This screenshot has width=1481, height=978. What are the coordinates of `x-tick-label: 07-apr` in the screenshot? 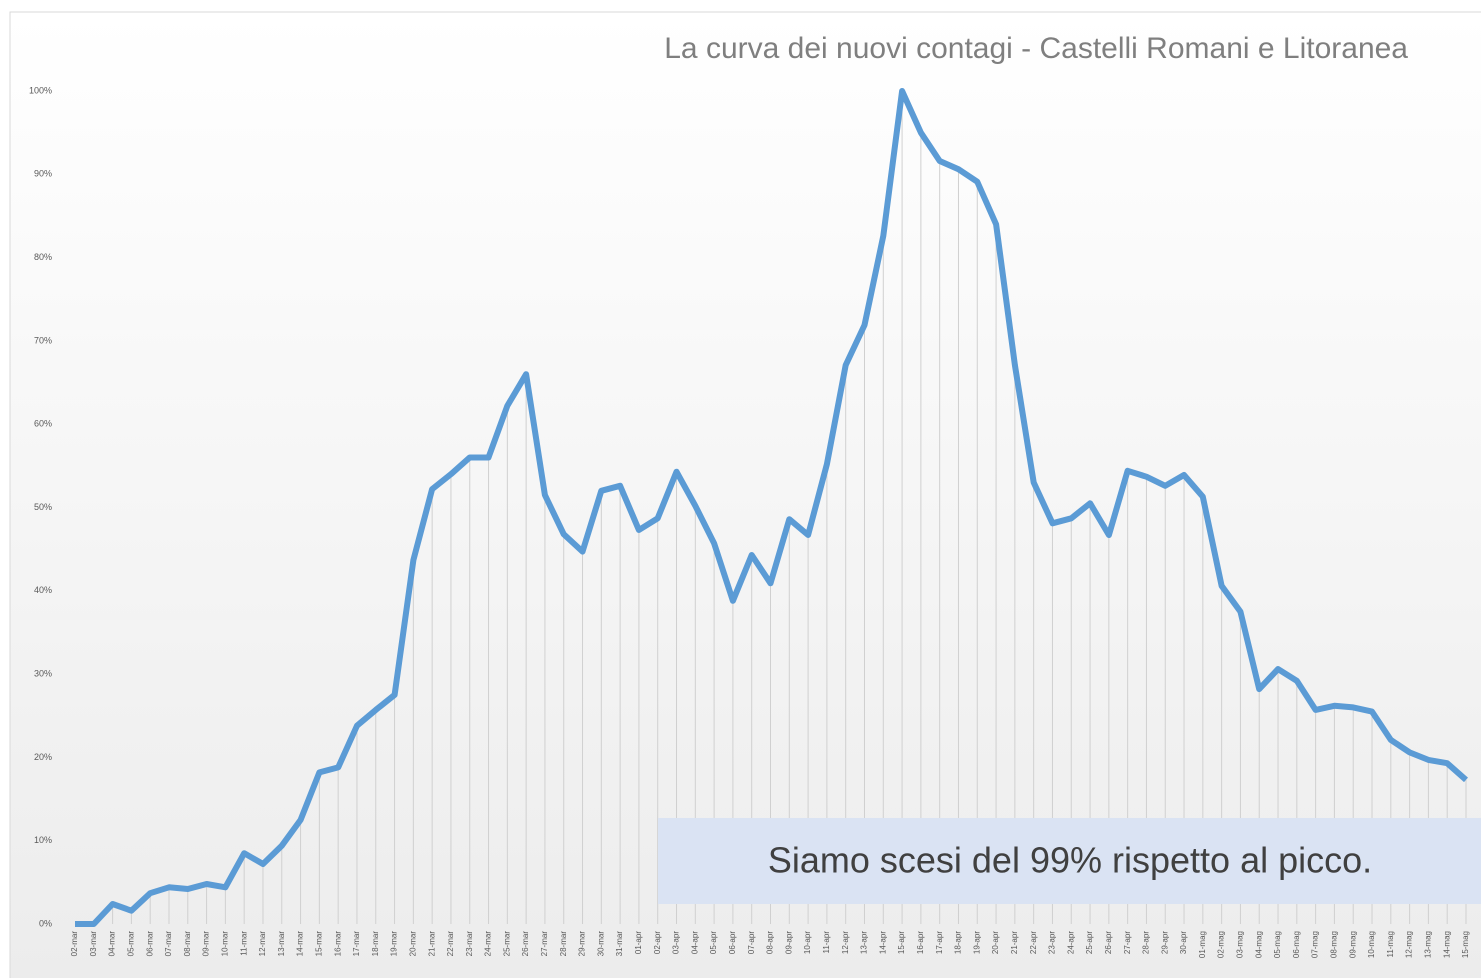 It's located at (751, 942).